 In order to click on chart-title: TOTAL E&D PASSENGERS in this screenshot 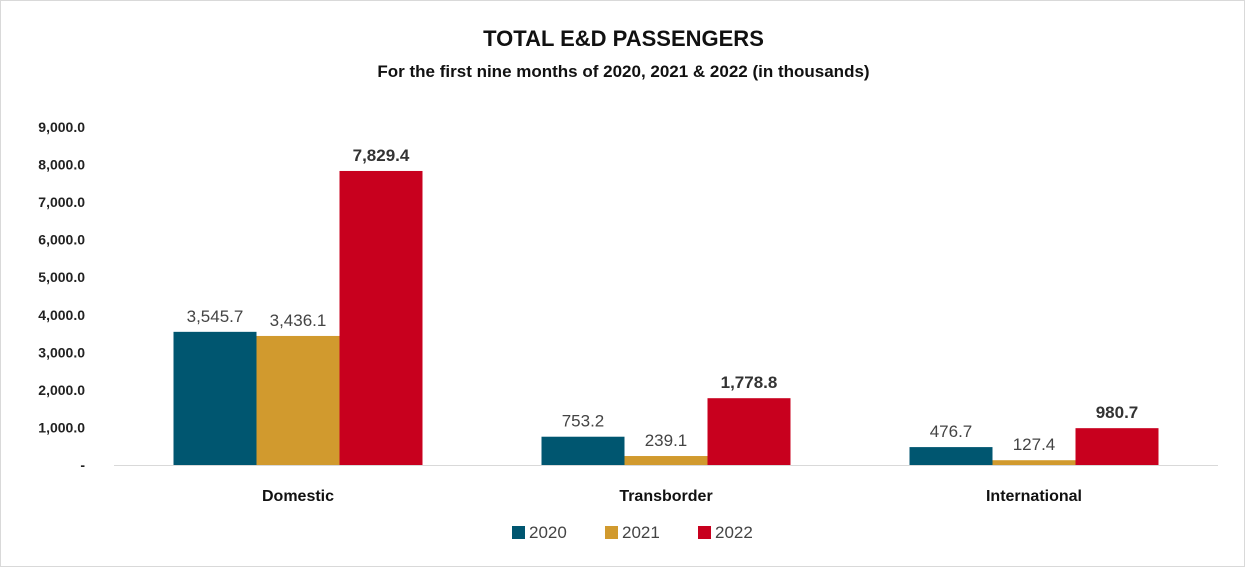, I will do `click(623, 38)`.